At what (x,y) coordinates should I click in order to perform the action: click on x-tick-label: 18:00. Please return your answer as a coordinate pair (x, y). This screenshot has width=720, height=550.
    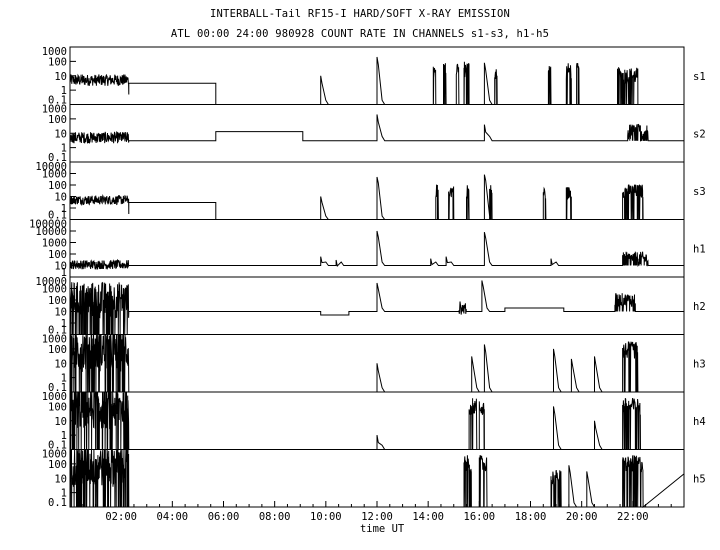
    Looking at the image, I should click on (531, 517).